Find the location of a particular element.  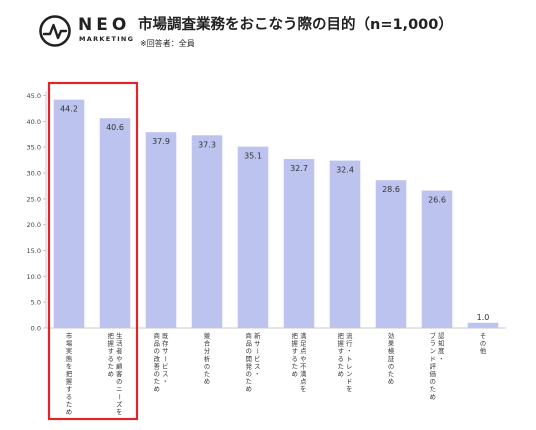

x-category-char: 品 is located at coordinates (157, 344).